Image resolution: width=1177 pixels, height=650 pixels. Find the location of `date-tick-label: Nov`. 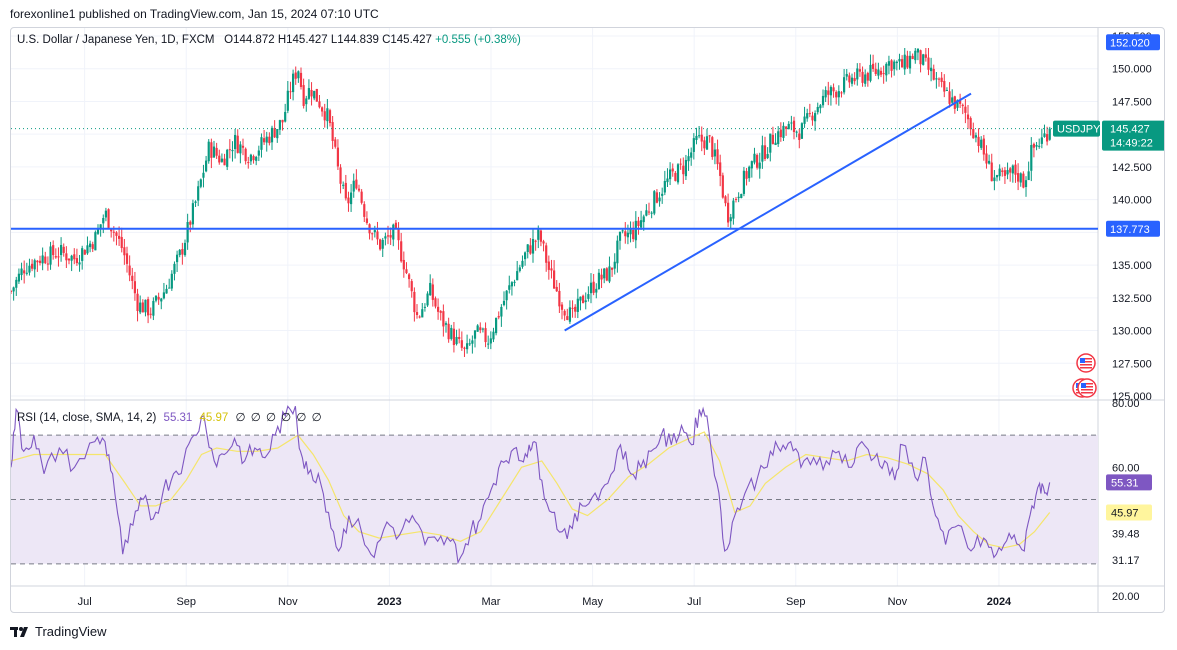

date-tick-label: Nov is located at coordinates (898, 602).